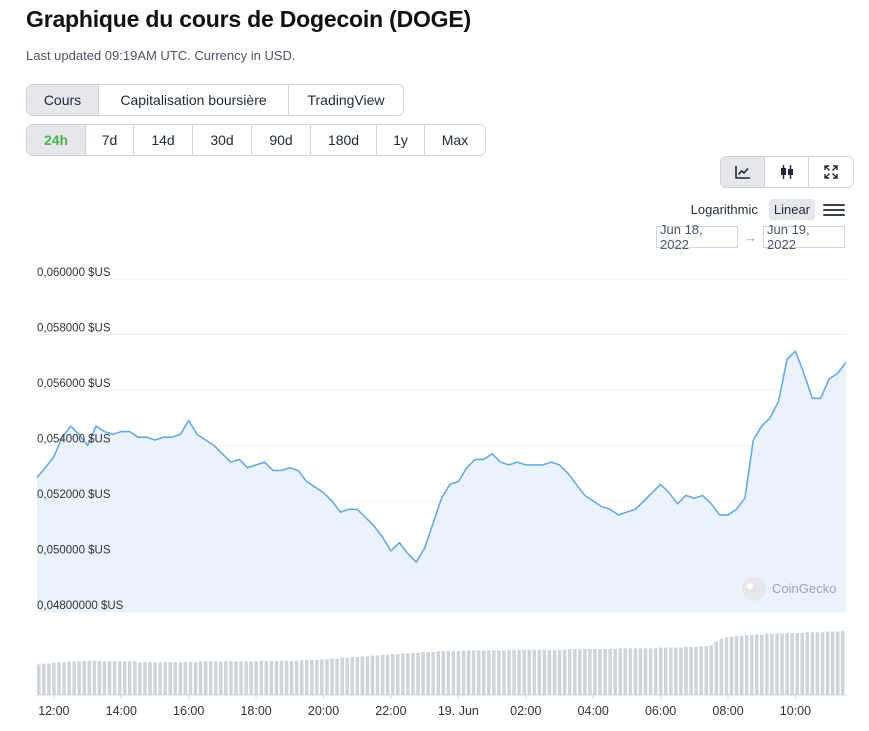 The width and height of the screenshot is (869, 731). I want to click on tab-tradingview: TradingView, so click(346, 100).